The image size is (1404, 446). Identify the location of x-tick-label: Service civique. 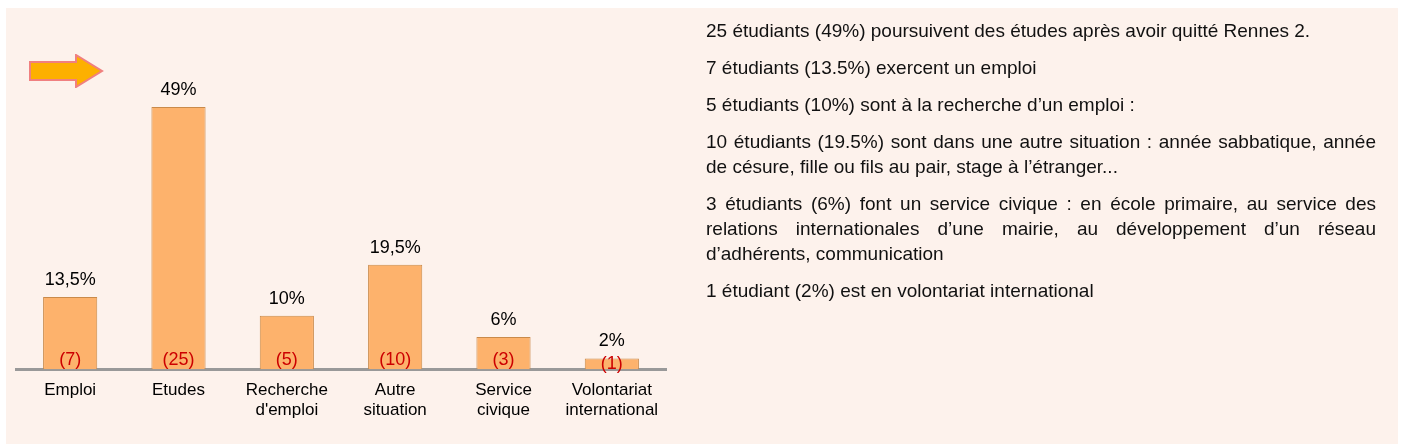
(503, 400).